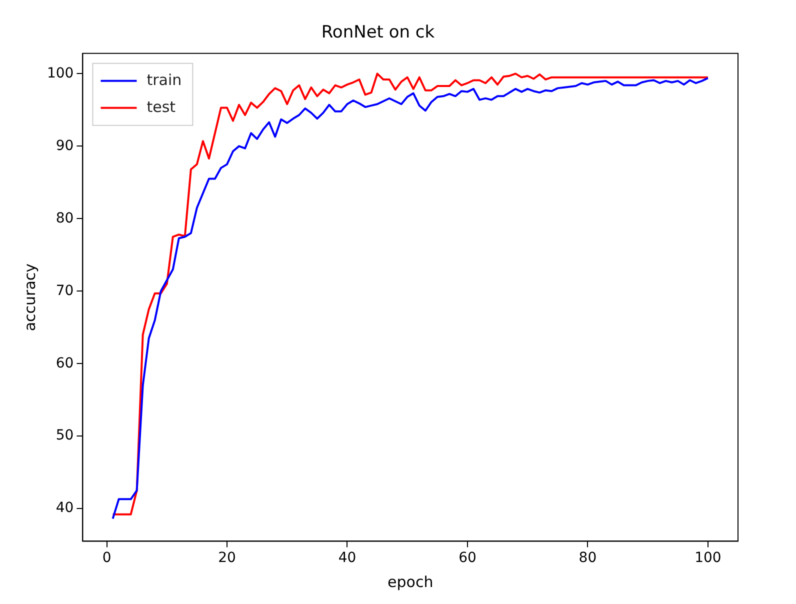 The image size is (796, 604). Describe the element at coordinates (587, 558) in the screenshot. I see `x-tick-label: 80` at that location.